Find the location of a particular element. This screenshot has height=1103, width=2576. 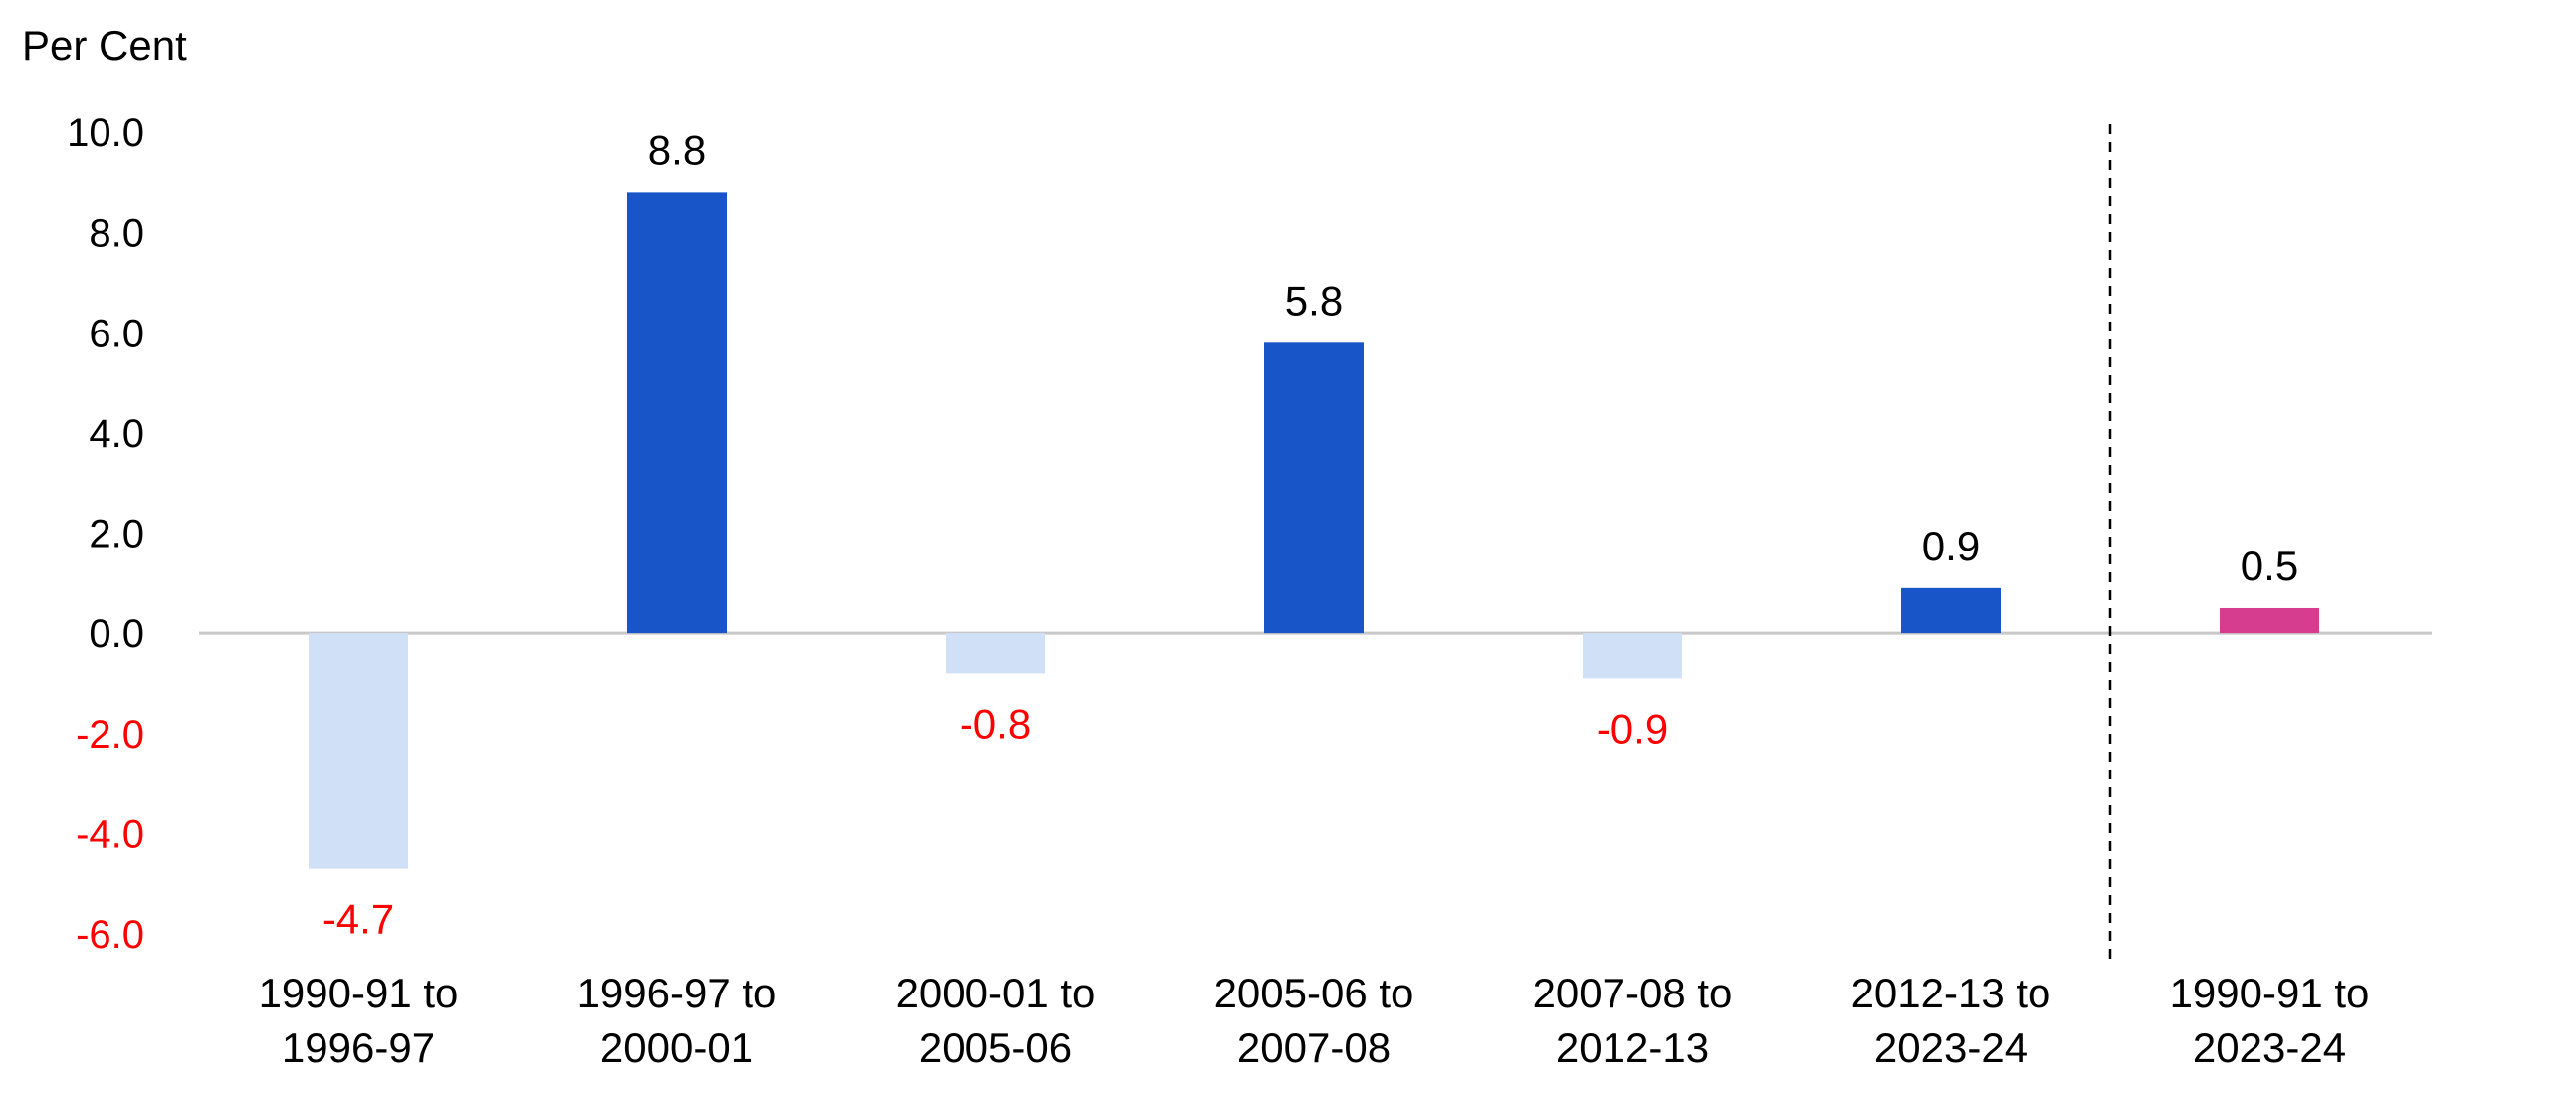

data-label: 0.9 is located at coordinates (1951, 546).